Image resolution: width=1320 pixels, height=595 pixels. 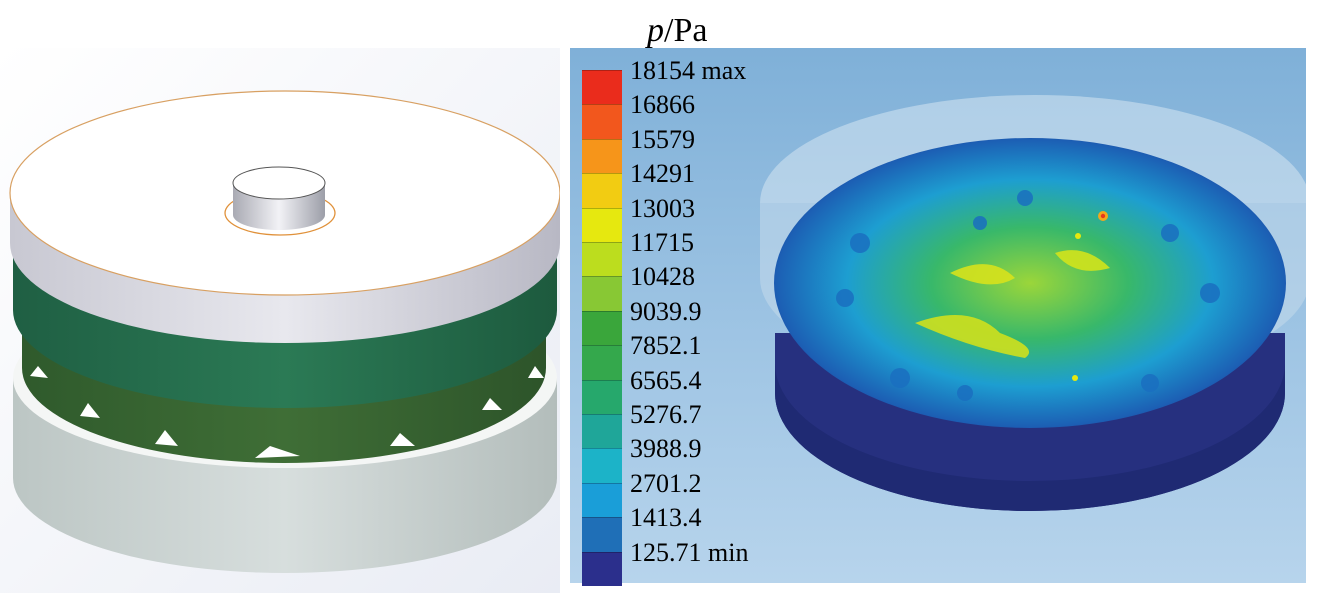 I want to click on legend-label: 1413.4, so click(x=666, y=518).